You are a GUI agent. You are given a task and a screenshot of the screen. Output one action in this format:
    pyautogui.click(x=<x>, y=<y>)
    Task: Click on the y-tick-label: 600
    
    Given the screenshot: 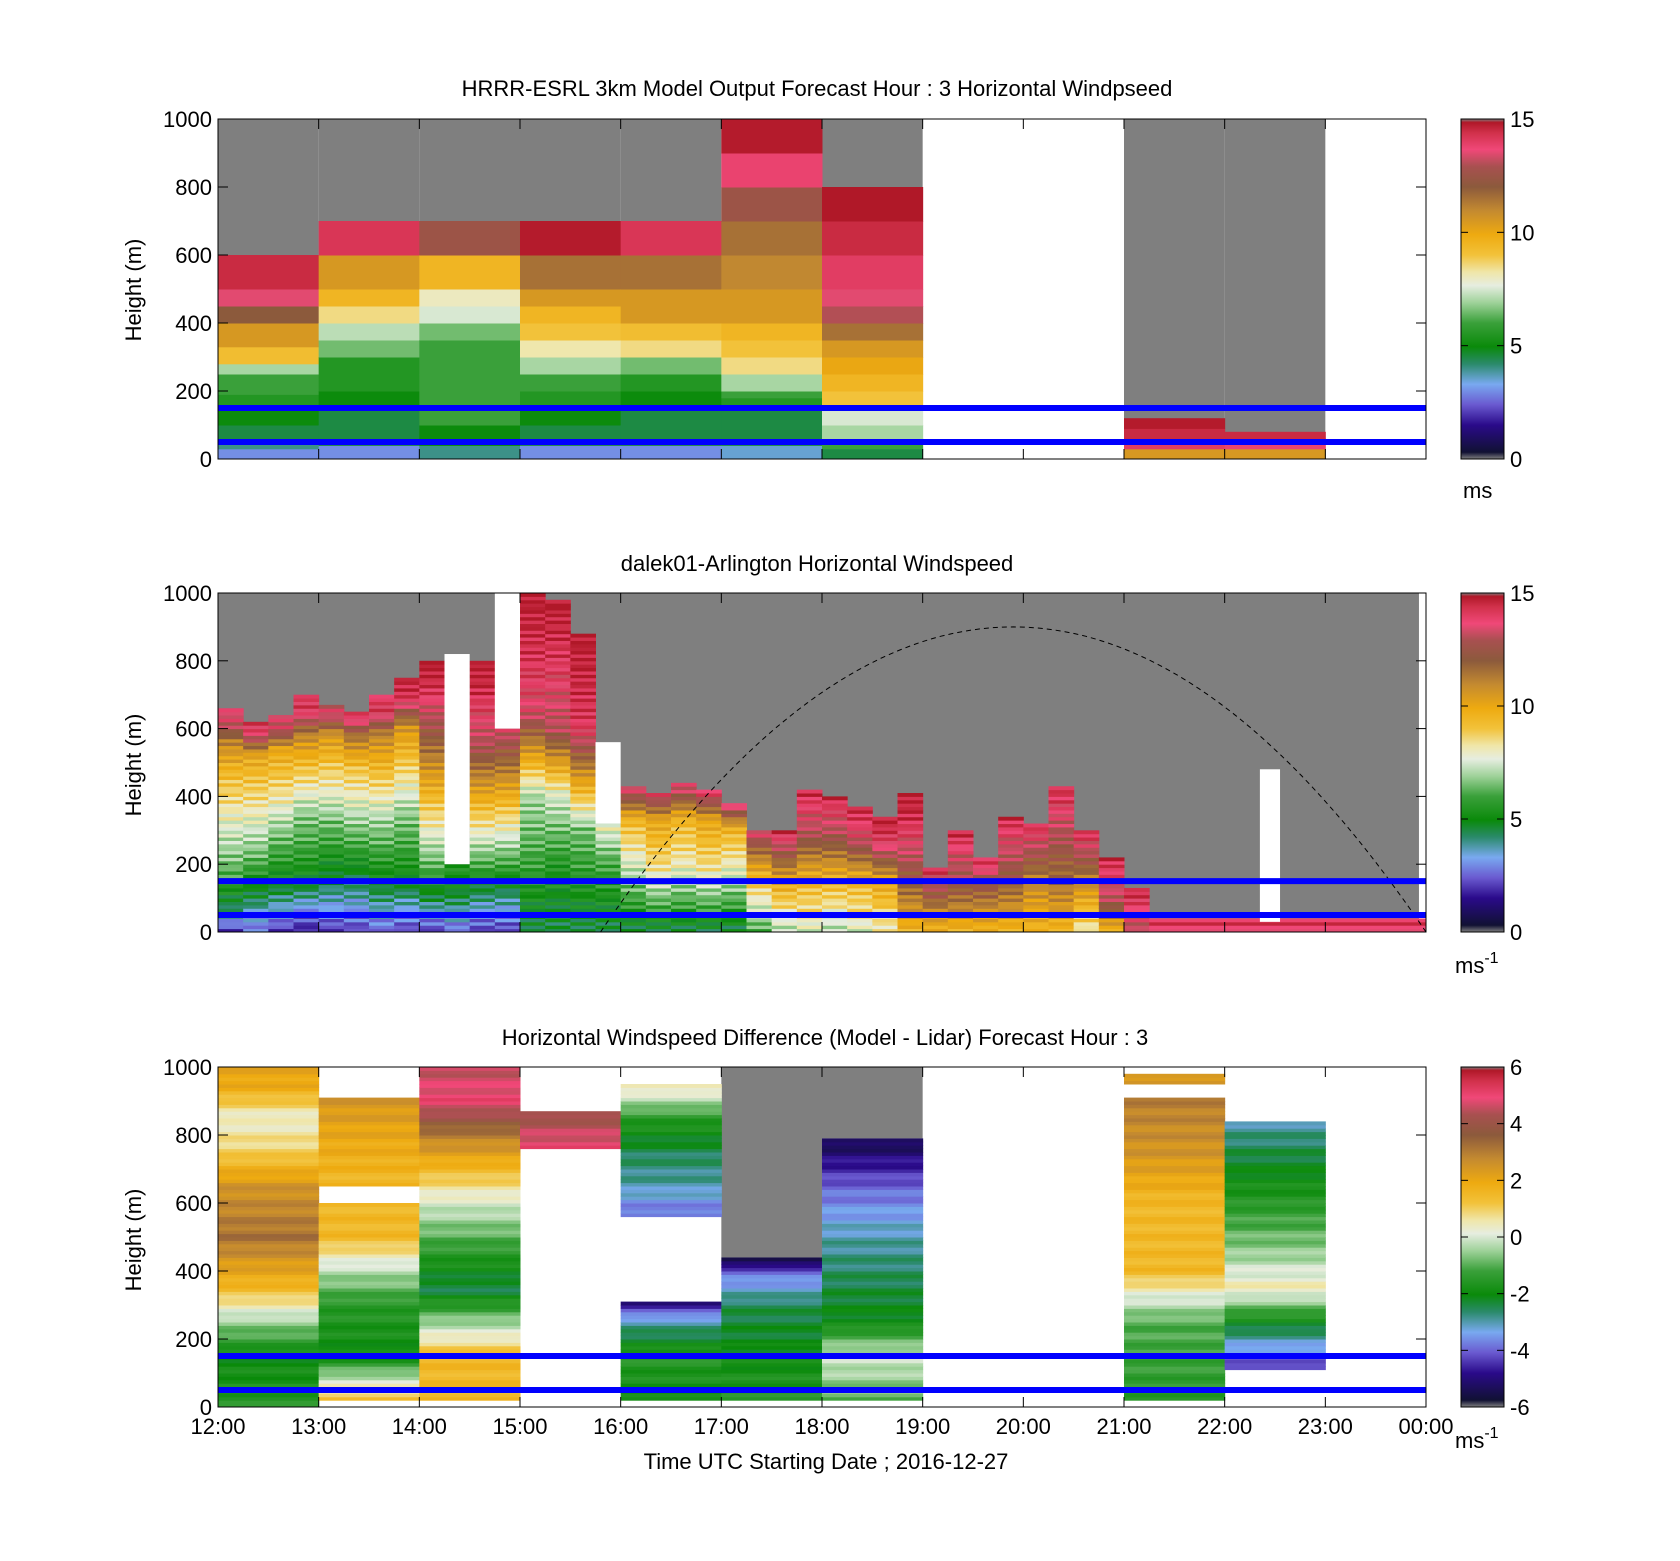 What is the action you would take?
    pyautogui.click(x=193, y=1203)
    